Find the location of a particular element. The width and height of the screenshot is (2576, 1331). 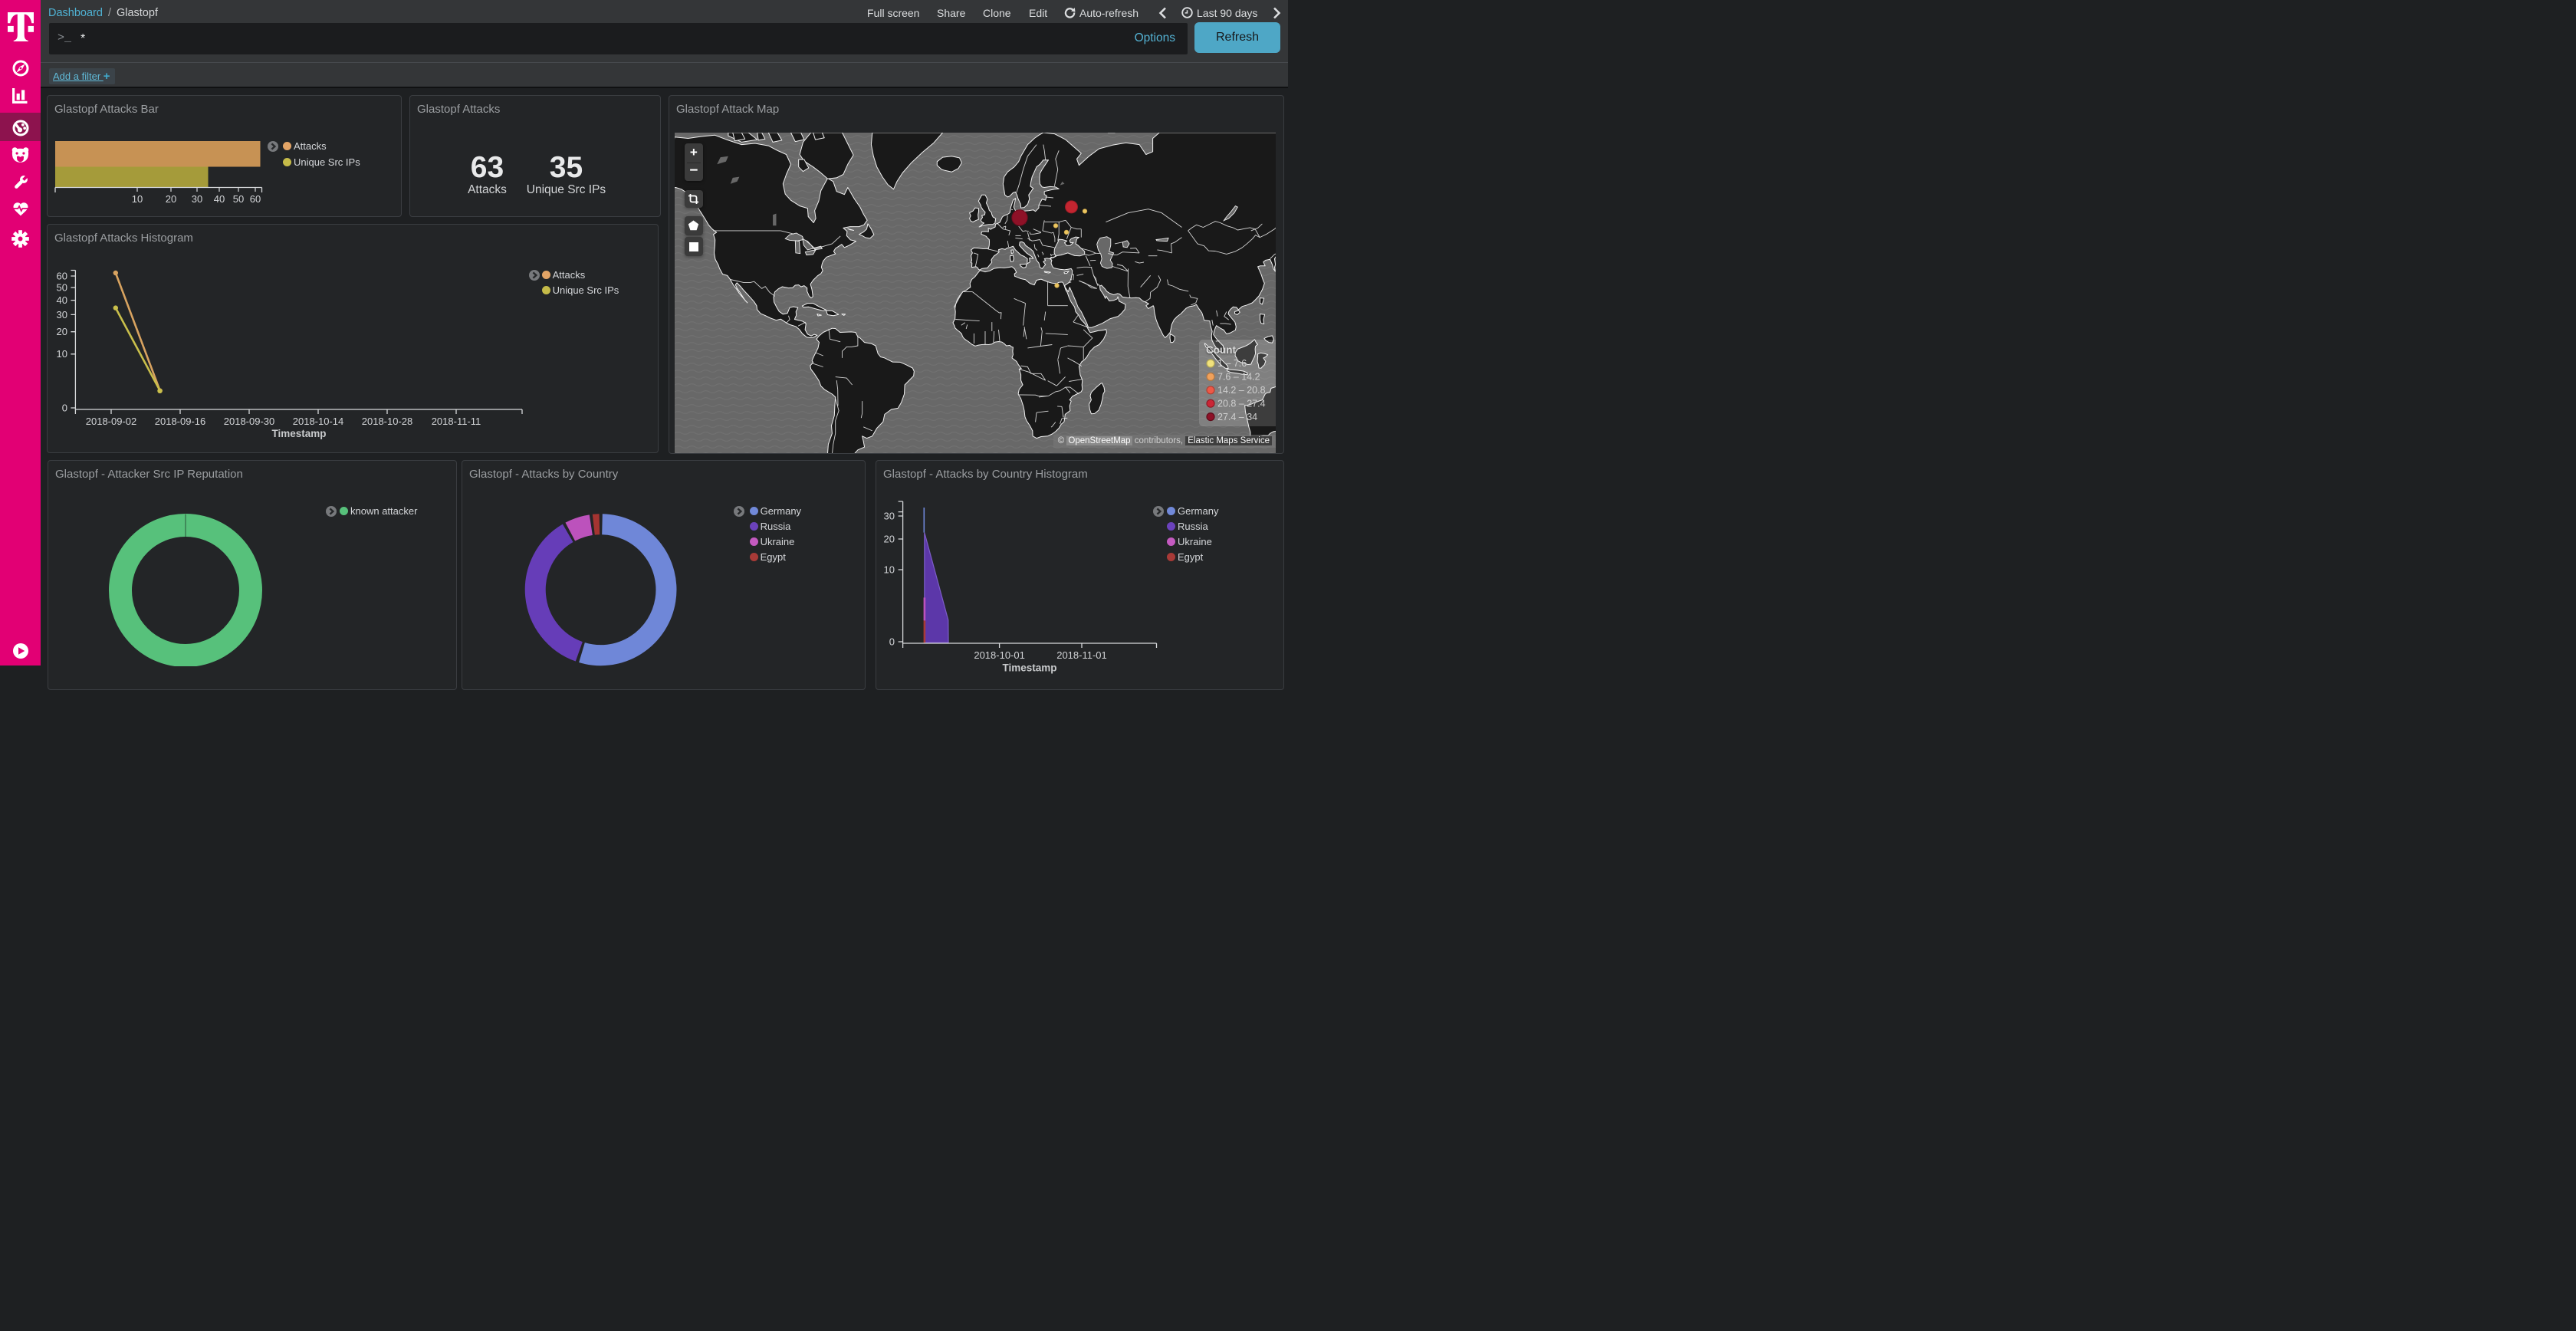

svg-text: 1 – 7.6 is located at coordinates (1232, 363).